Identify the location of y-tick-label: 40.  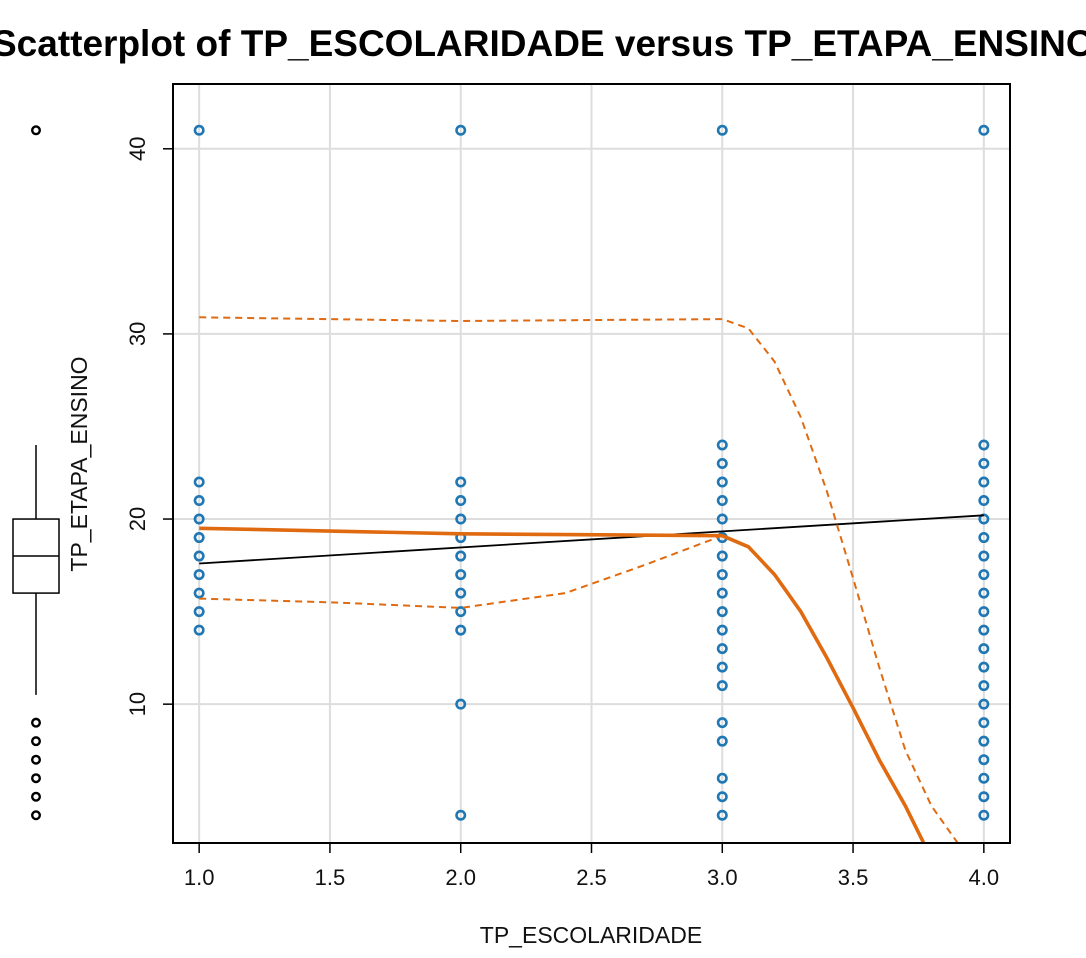
(137, 149).